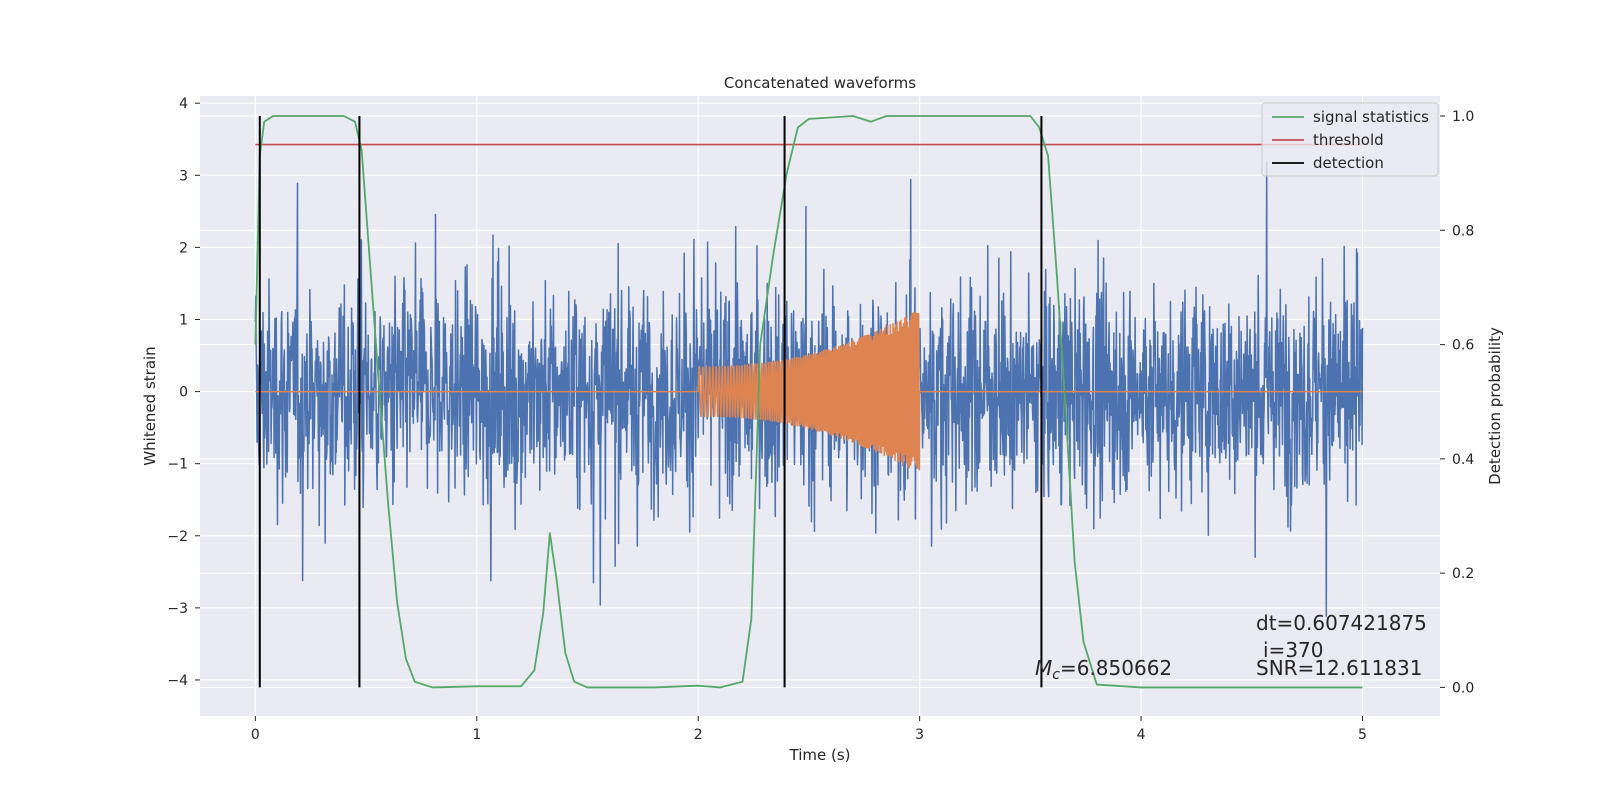 This screenshot has width=1600, height=800. What do you see at coordinates (1348, 163) in the screenshot?
I see `legend-label-detection: detection` at bounding box center [1348, 163].